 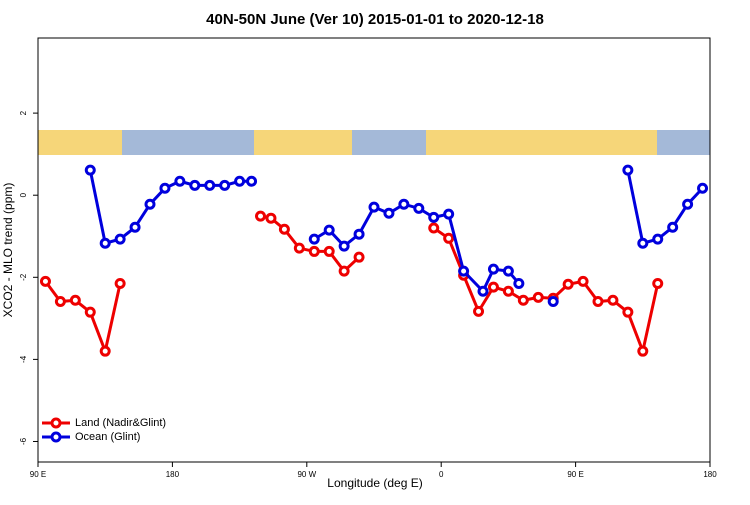 What do you see at coordinates (23, 194) in the screenshot?
I see `y-tick-label: 0` at bounding box center [23, 194].